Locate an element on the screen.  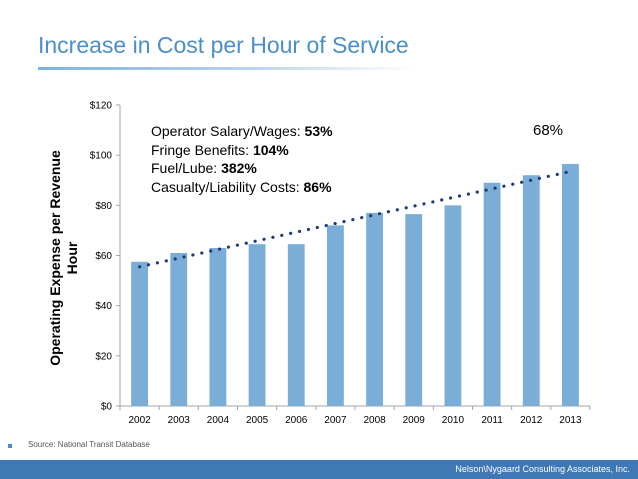
title-underline is located at coordinates (228, 68).